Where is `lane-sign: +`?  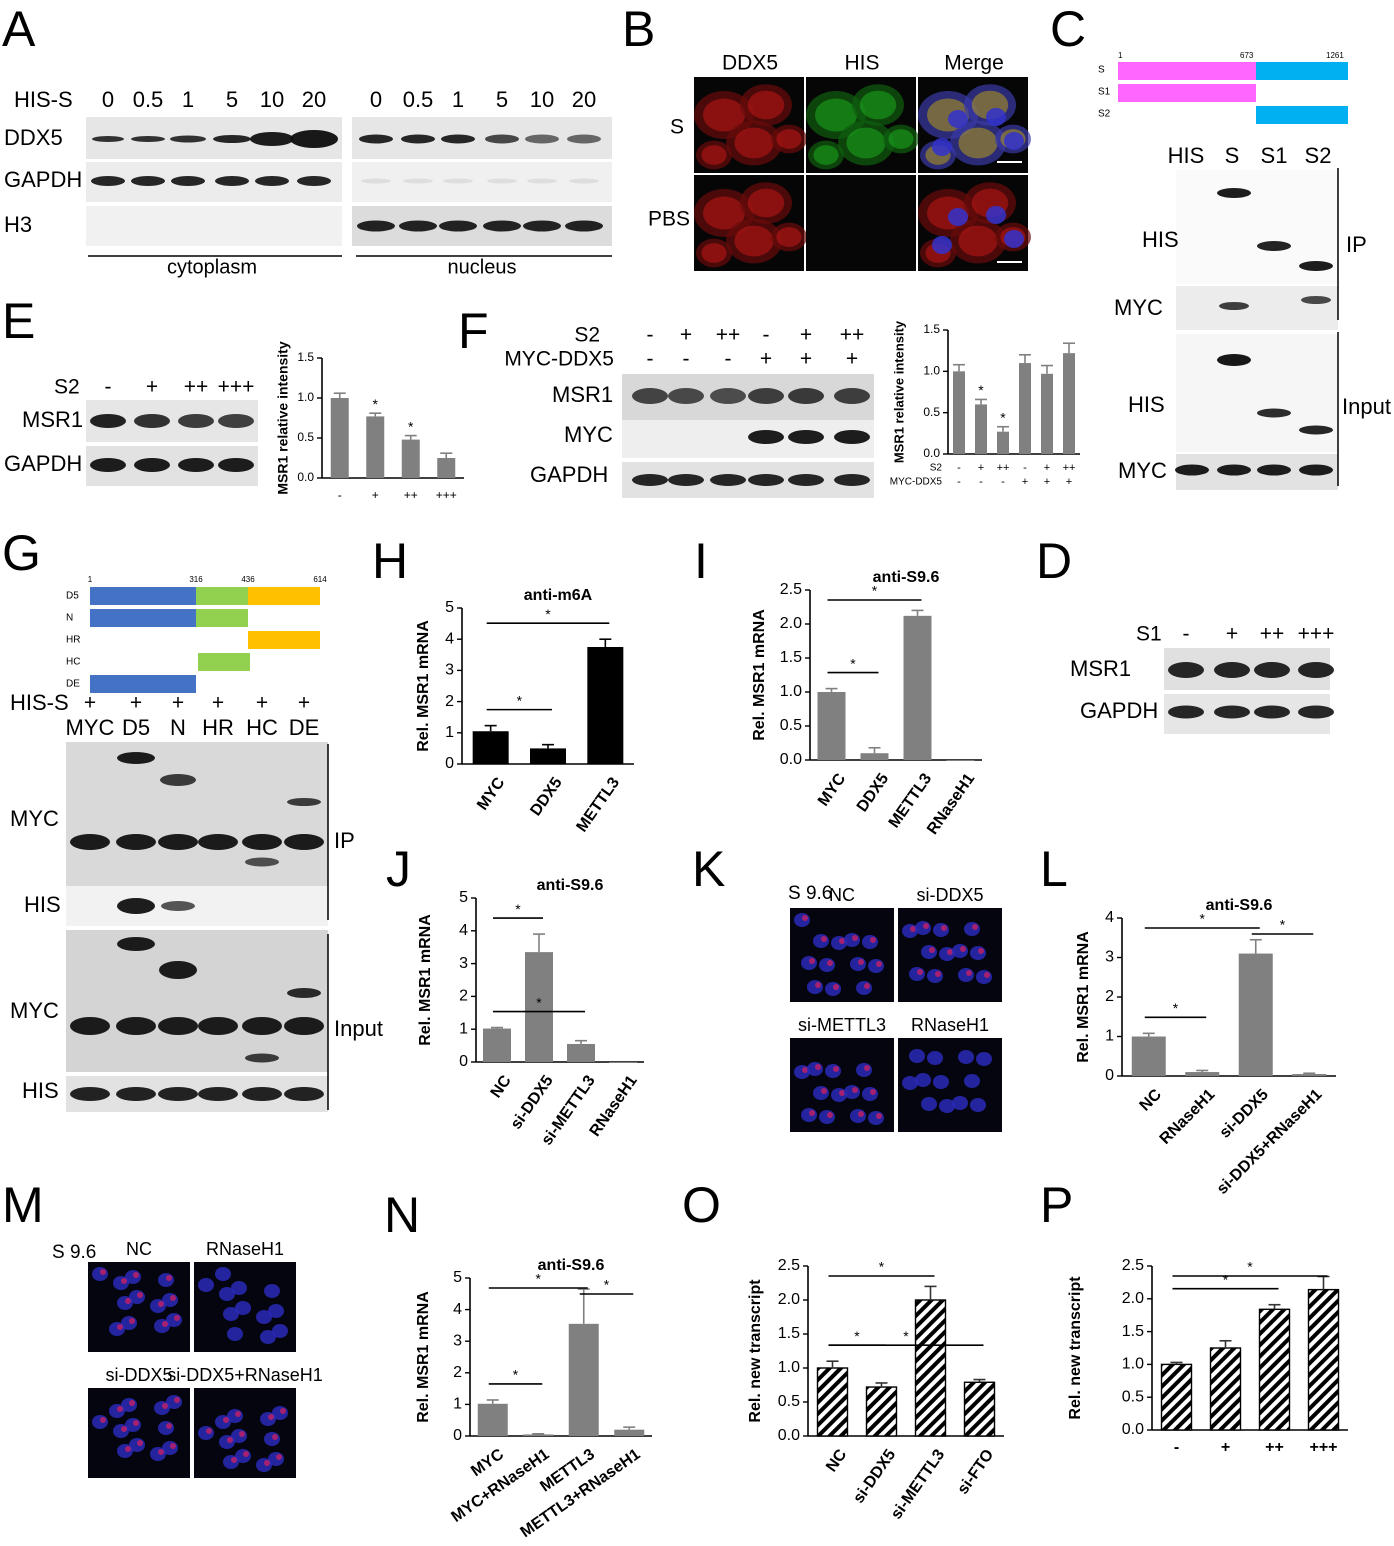 lane-sign: + is located at coordinates (806, 335).